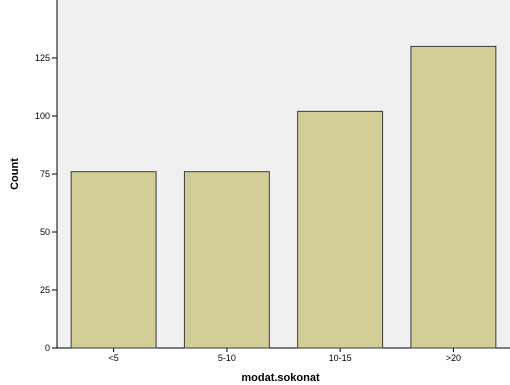 Image resolution: width=510 pixels, height=385 pixels. What do you see at coordinates (113, 358) in the screenshot?
I see `x-tick-label: <5` at bounding box center [113, 358].